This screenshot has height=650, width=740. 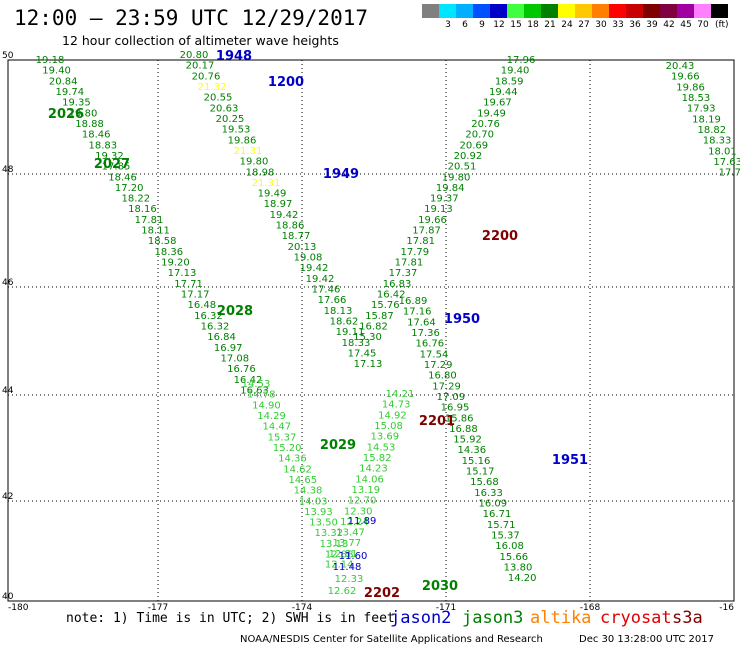 What do you see at coordinates (236, 130) in the screenshot?
I see `wave-height-value: 19.53` at bounding box center [236, 130].